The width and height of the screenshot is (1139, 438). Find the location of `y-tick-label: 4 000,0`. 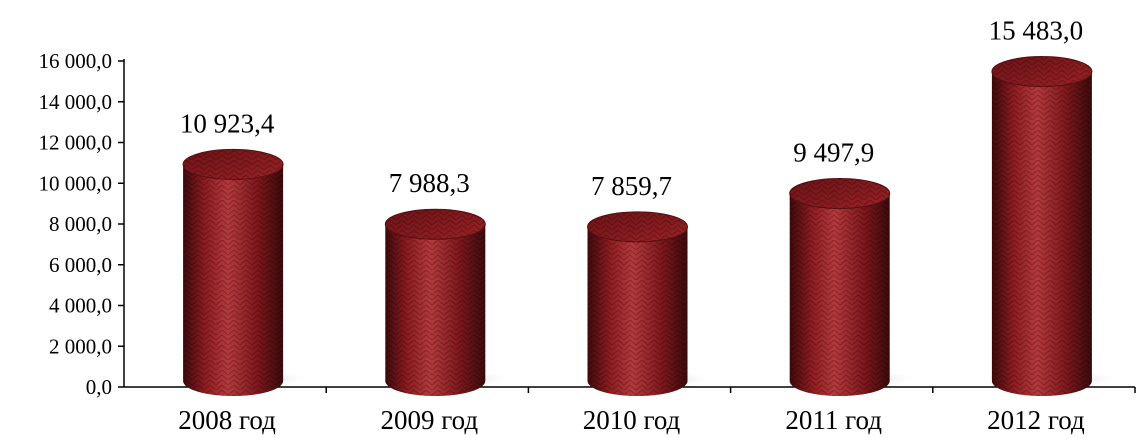

y-tick-label: 4 000,0 is located at coordinates (80, 306).